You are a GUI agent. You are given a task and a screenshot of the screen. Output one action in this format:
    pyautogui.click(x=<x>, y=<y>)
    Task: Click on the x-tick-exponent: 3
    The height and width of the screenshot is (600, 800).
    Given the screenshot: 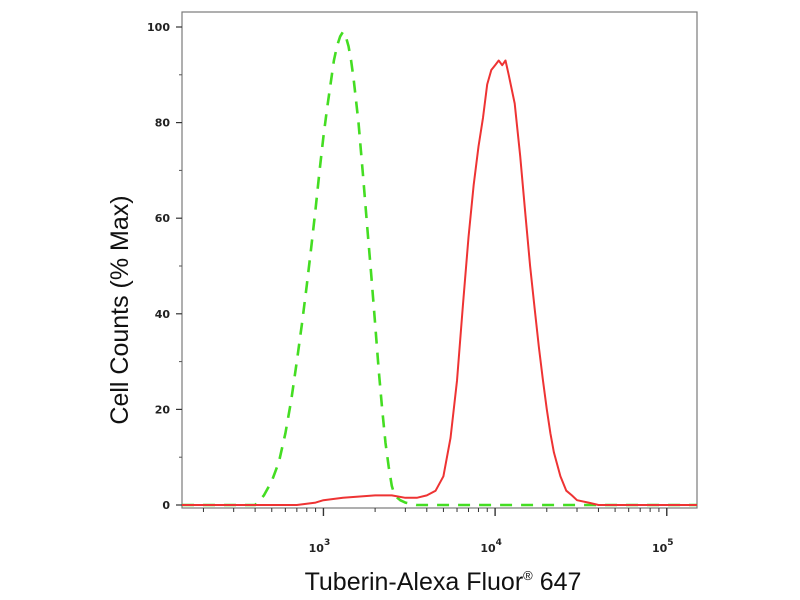 What is the action you would take?
    pyautogui.click(x=327, y=543)
    